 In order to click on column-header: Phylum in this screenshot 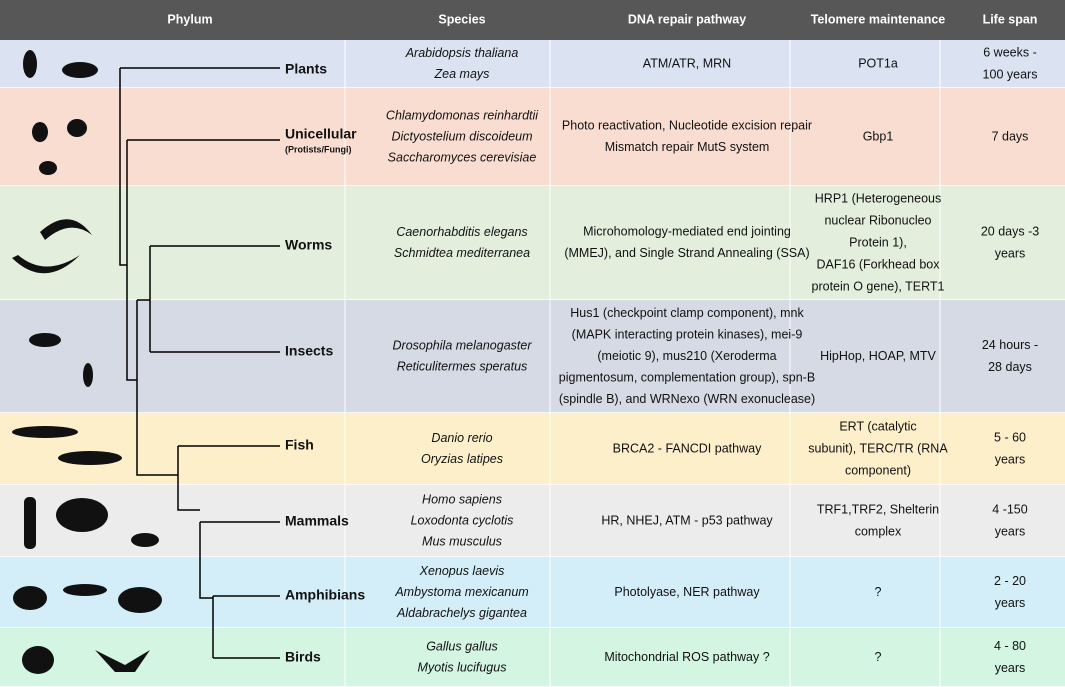, I will do `click(189, 19)`.